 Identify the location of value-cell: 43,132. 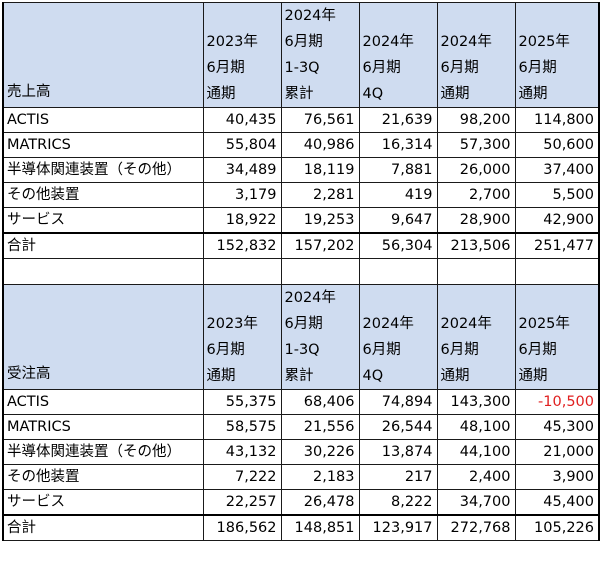
(242, 452).